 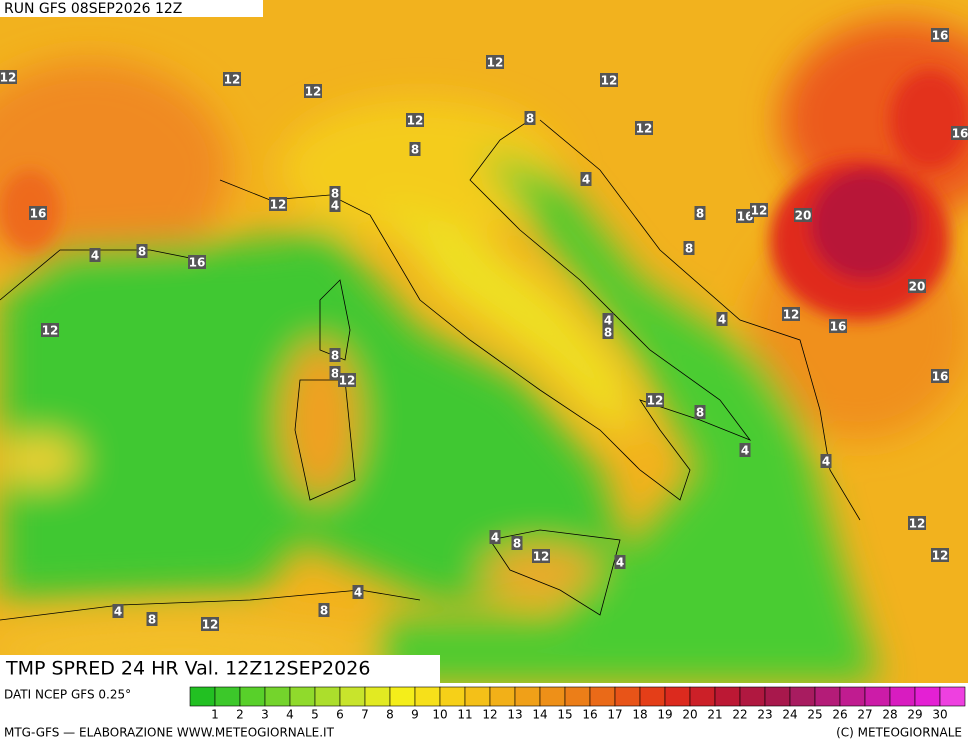 What do you see at coordinates (739, 715) in the screenshot?
I see `colorbar-label: 22` at bounding box center [739, 715].